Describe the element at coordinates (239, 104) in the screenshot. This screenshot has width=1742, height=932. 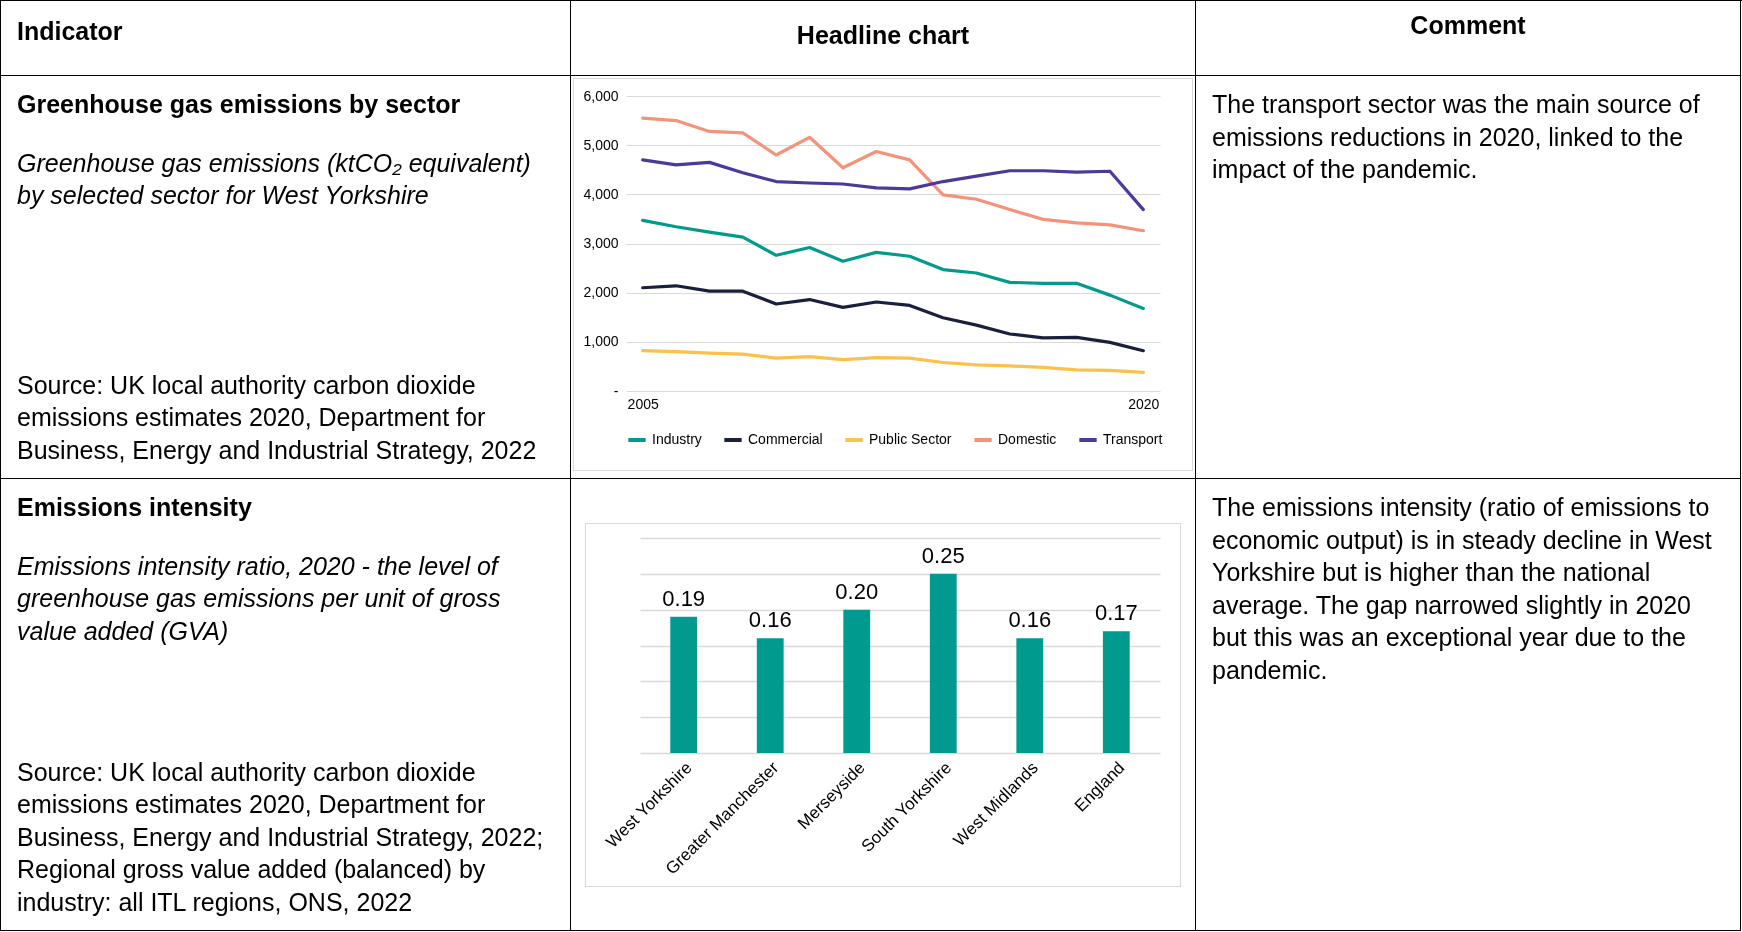
I see `text: Greenhouse gas emissions by sector` at that location.